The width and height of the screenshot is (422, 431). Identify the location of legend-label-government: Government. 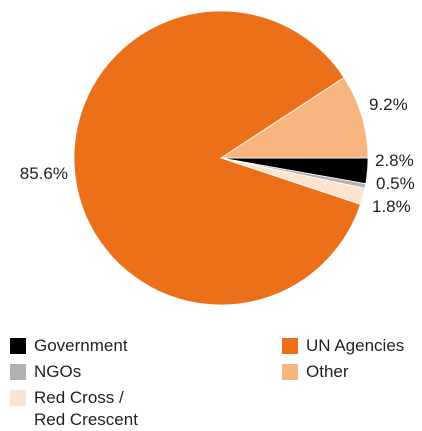
(81, 345).